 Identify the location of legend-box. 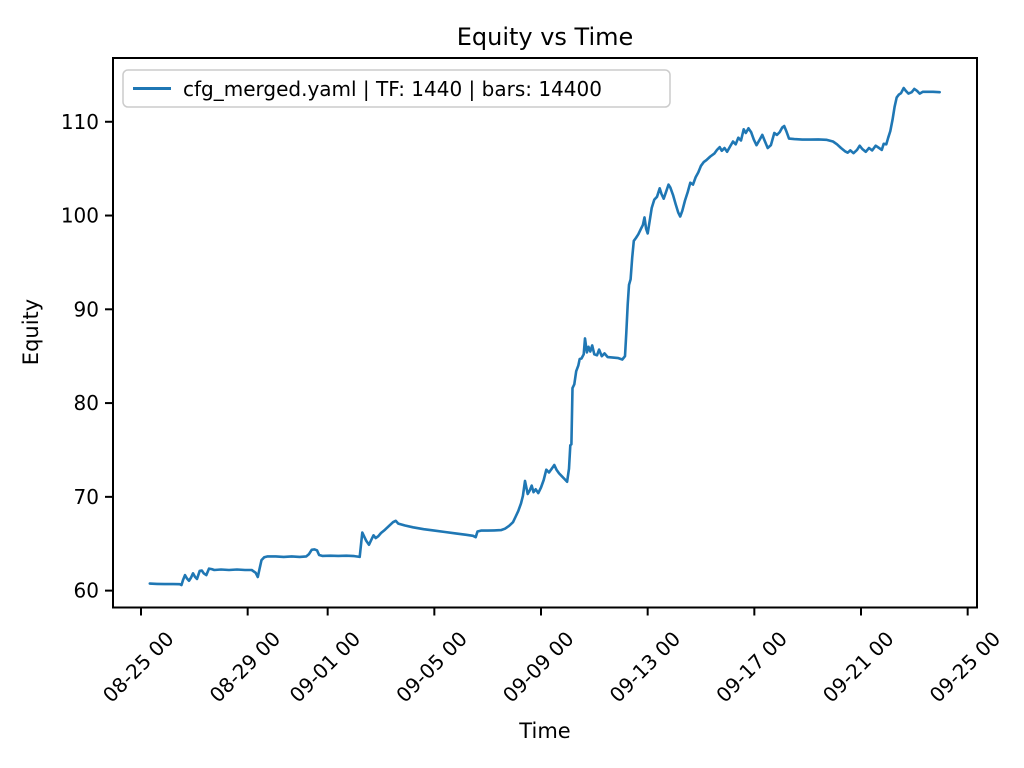
(396, 88).